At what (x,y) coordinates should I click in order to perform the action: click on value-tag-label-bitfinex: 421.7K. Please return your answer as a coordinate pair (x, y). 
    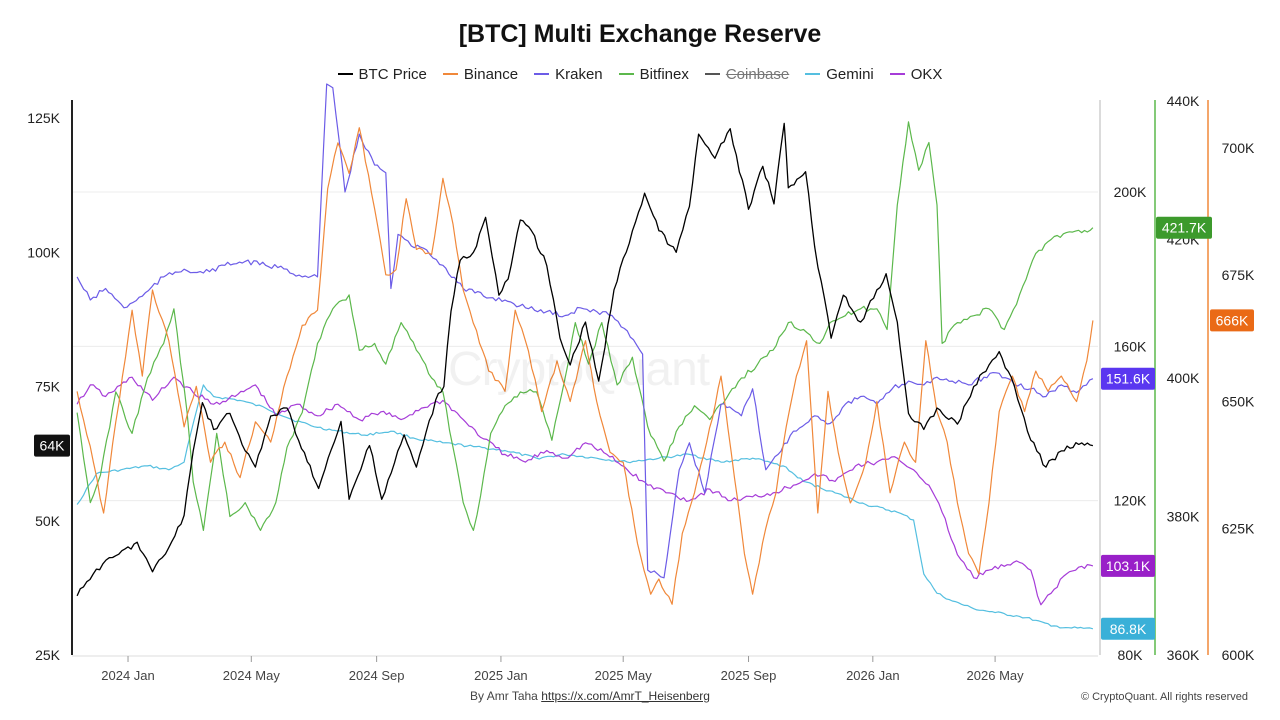
    Looking at the image, I should click on (1184, 228).